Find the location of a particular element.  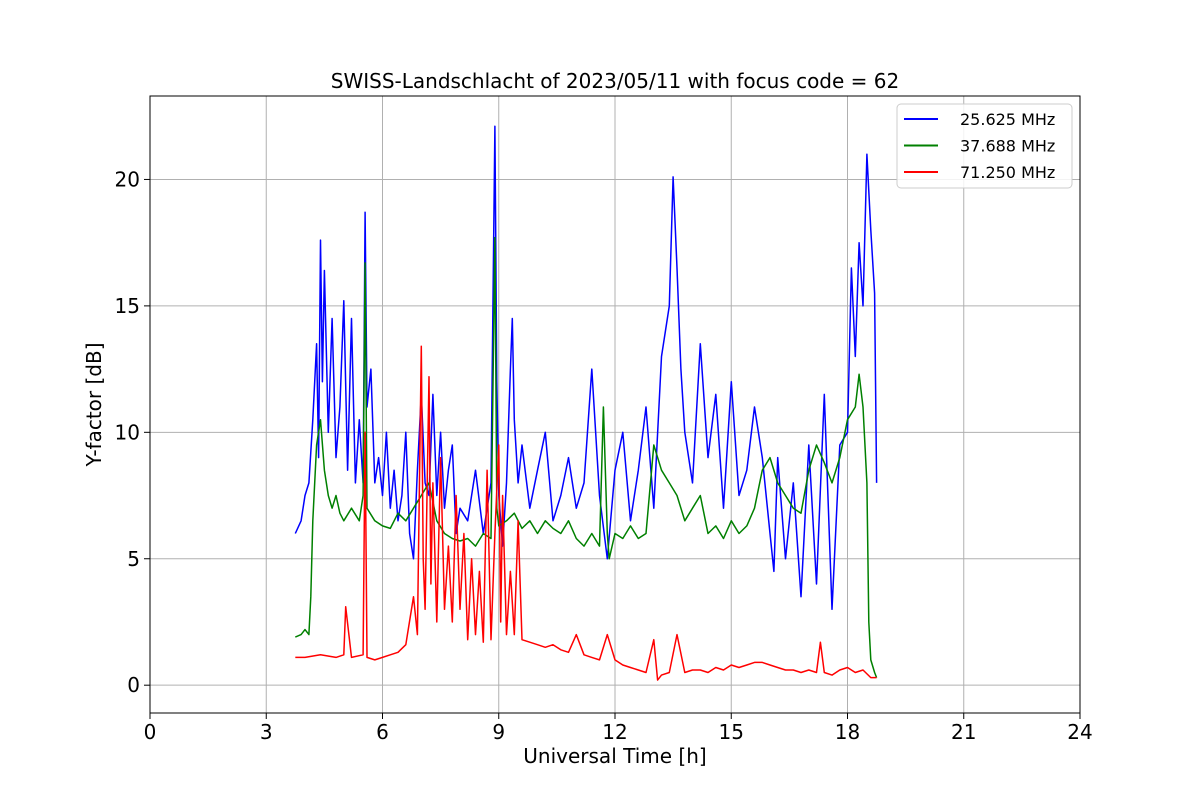

y-tick-label: 15 is located at coordinates (127, 306).